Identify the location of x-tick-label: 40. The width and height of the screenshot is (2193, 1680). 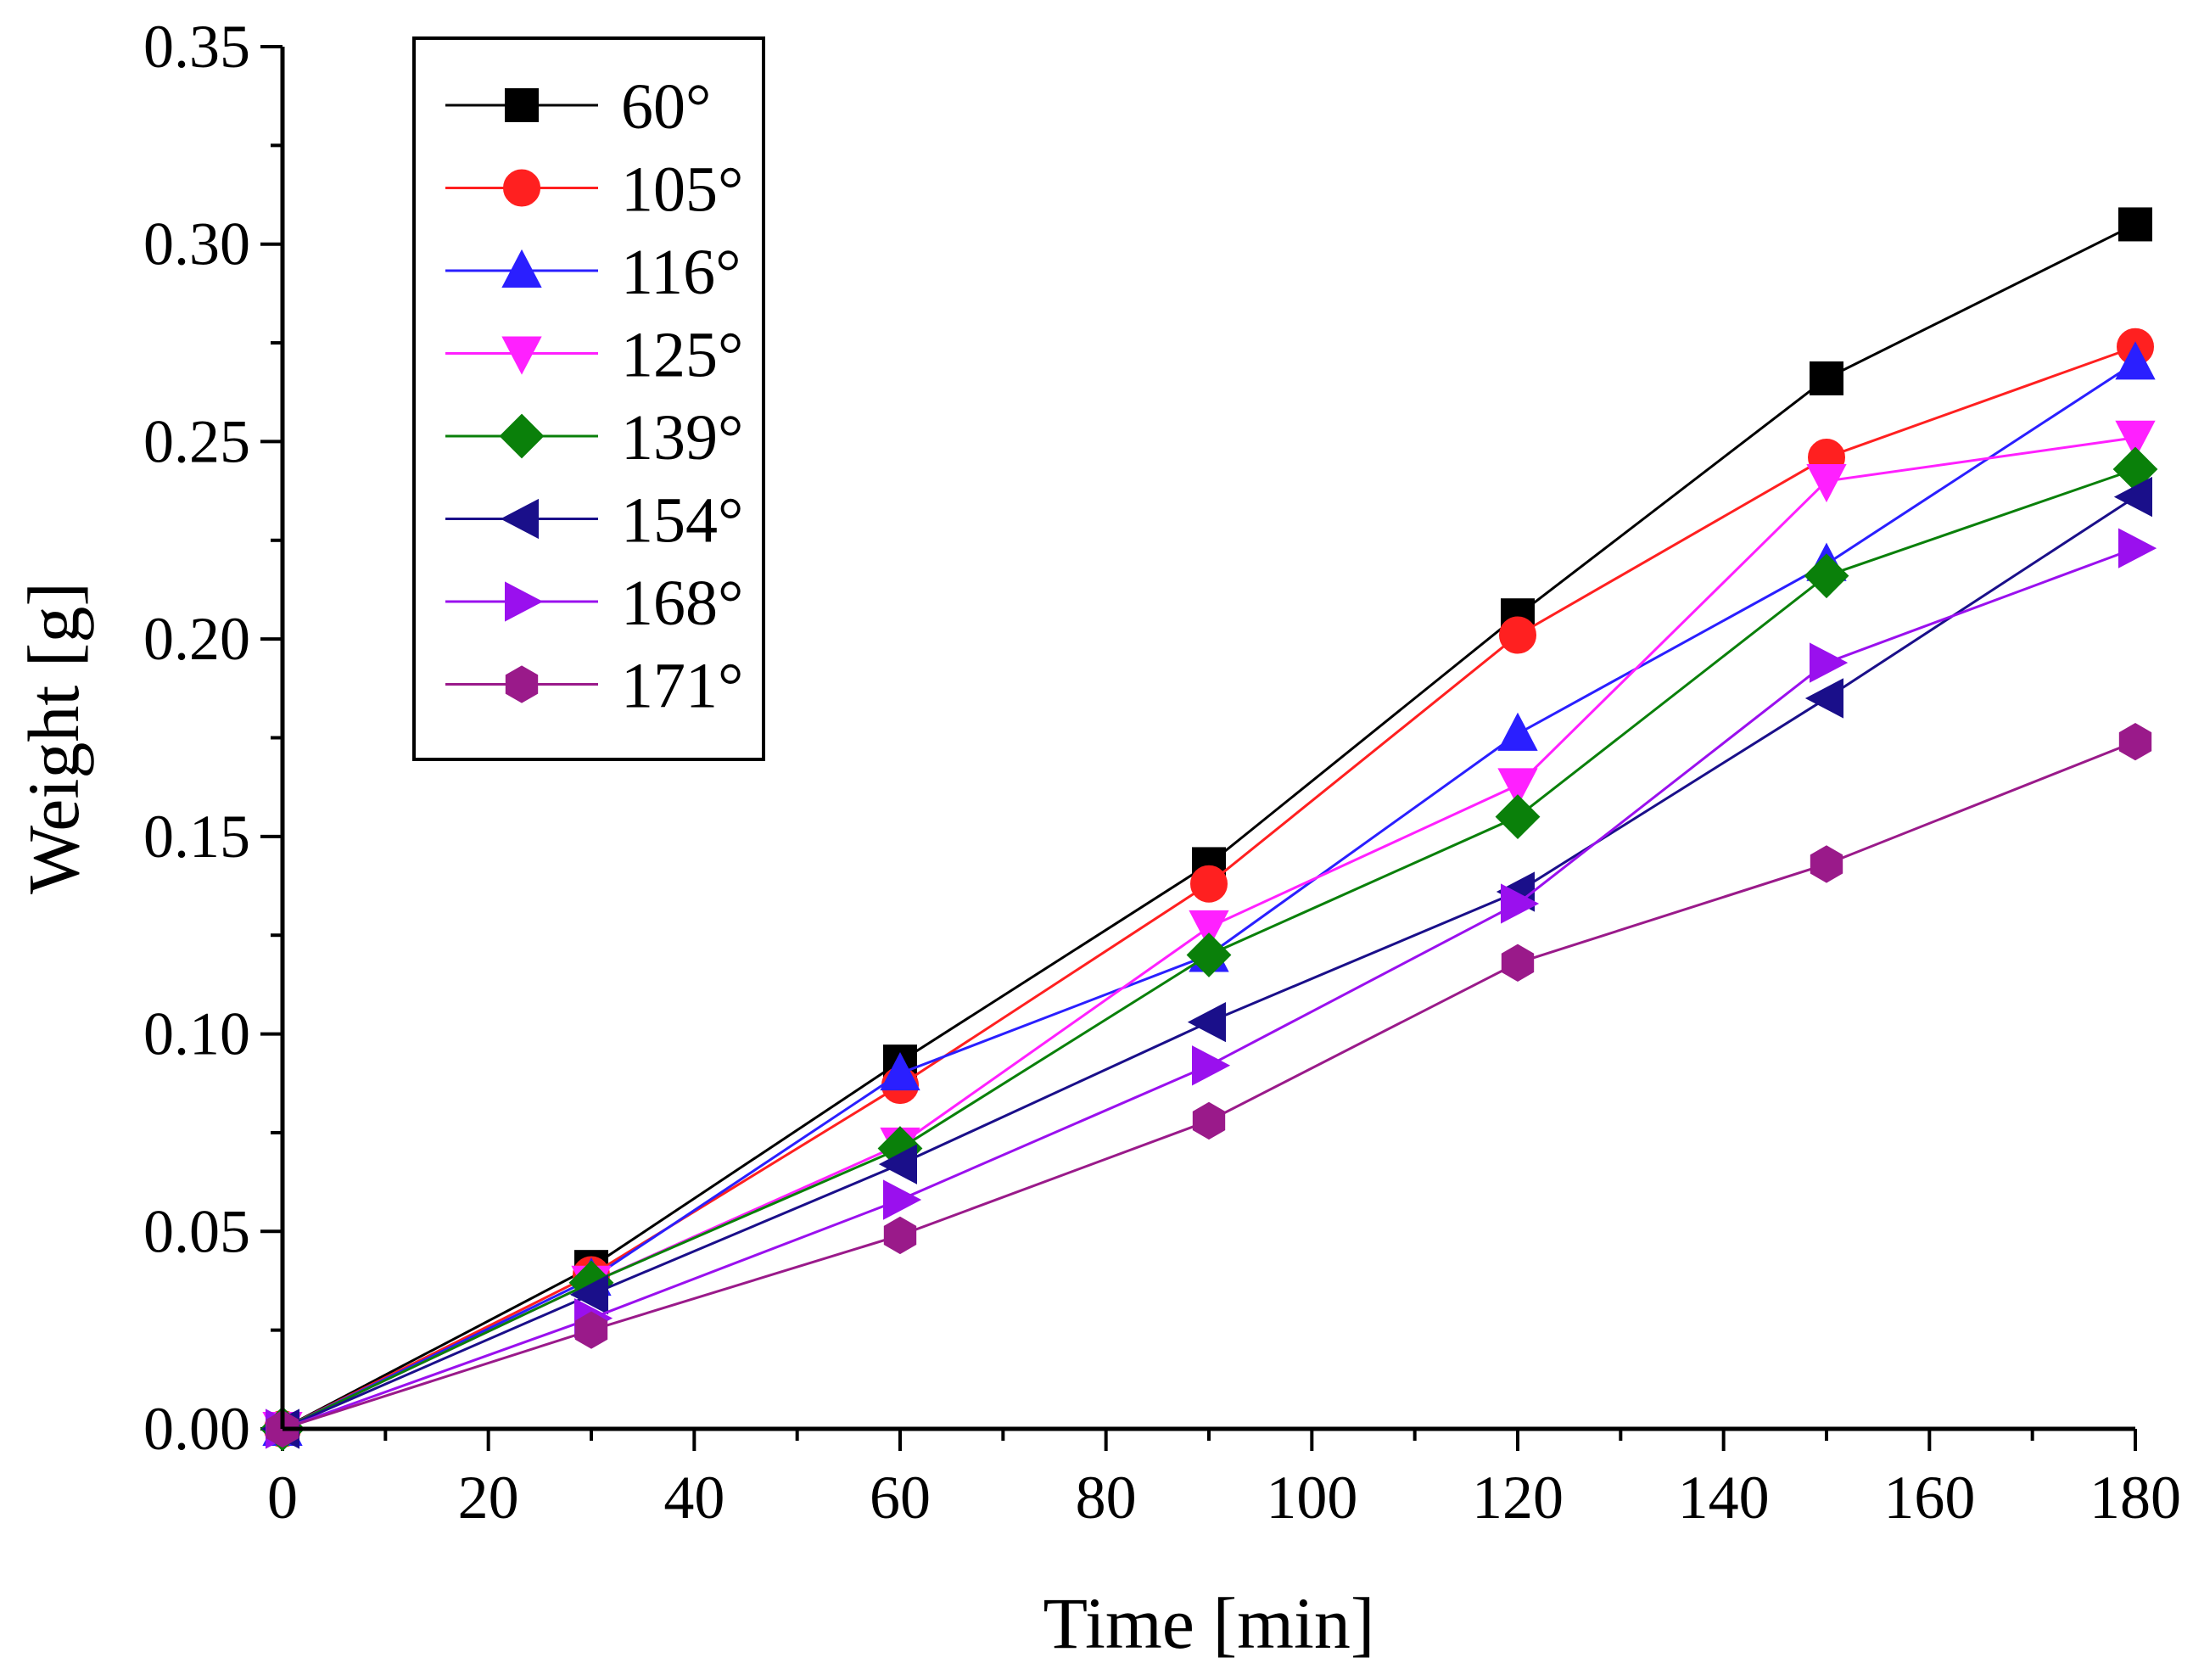
(694, 1498).